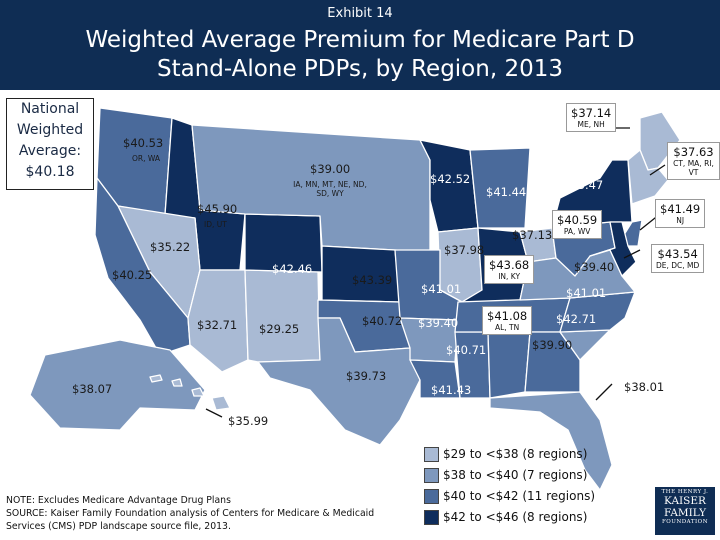 Image resolution: width=720 pixels, height=540 pixels. What do you see at coordinates (509, 265) in the screenshot?
I see `label-in-ky: $43.68` at bounding box center [509, 265].